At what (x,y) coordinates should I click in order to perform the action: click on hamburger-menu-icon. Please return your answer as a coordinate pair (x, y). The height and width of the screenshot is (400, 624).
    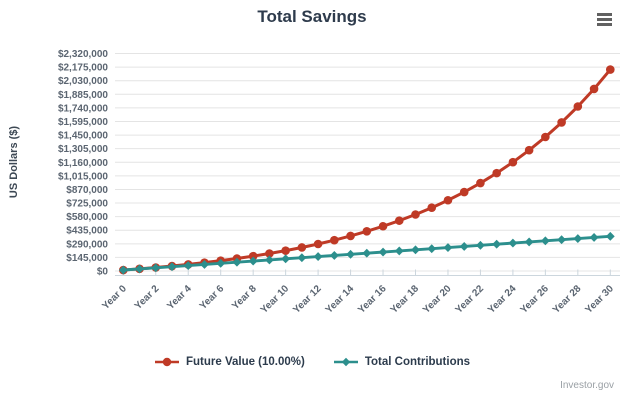
    Looking at the image, I should click on (605, 19).